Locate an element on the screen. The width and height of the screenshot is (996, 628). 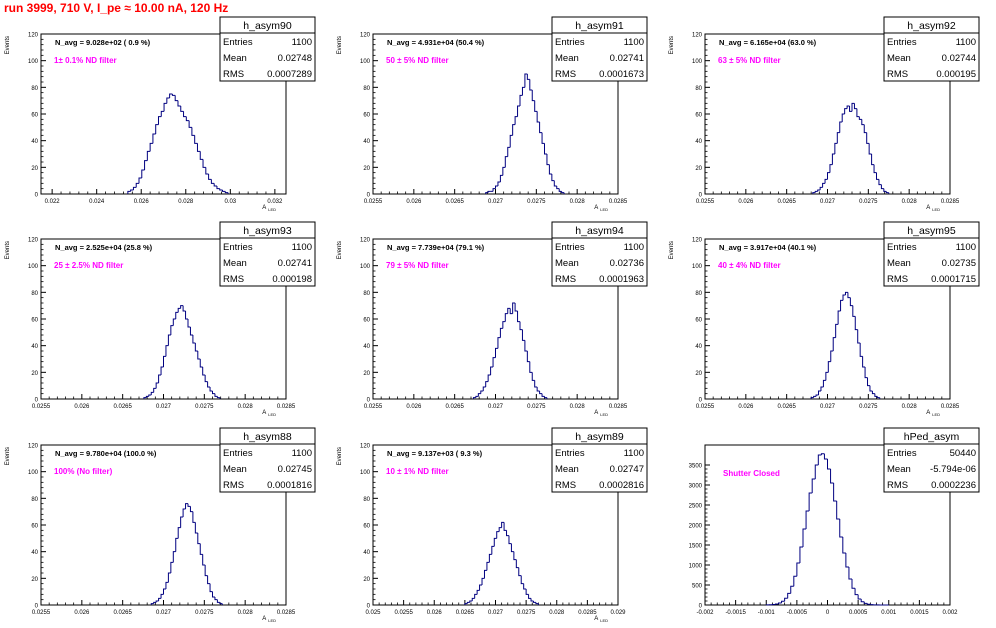
stats-rms-value: 0.0001963 is located at coordinates (621, 279).